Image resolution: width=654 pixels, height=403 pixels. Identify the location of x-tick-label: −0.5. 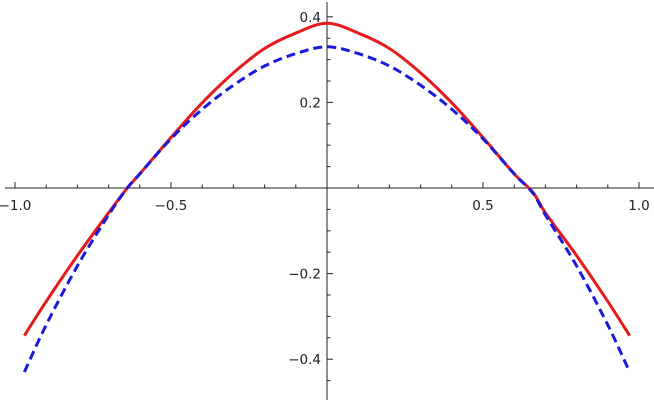
(171, 206).